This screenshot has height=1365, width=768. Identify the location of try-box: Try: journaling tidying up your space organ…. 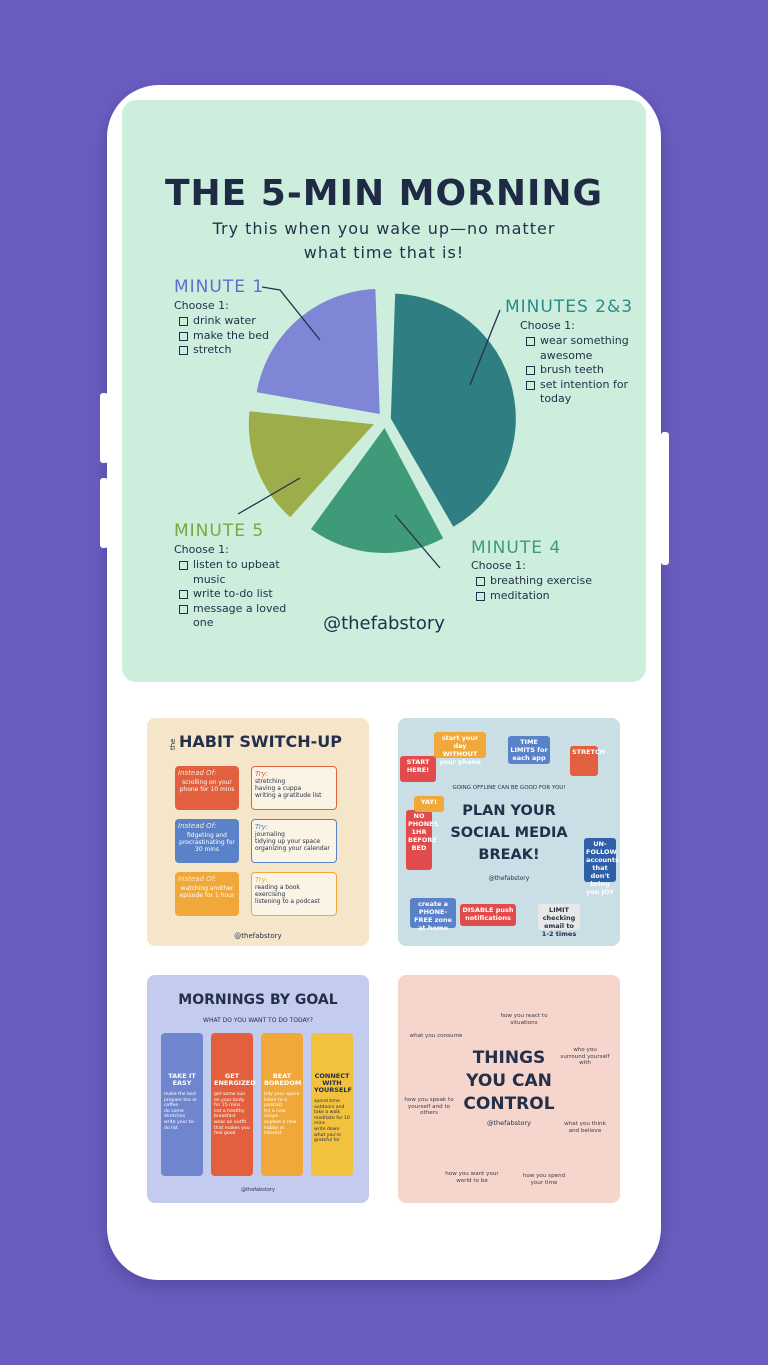
(294, 841).